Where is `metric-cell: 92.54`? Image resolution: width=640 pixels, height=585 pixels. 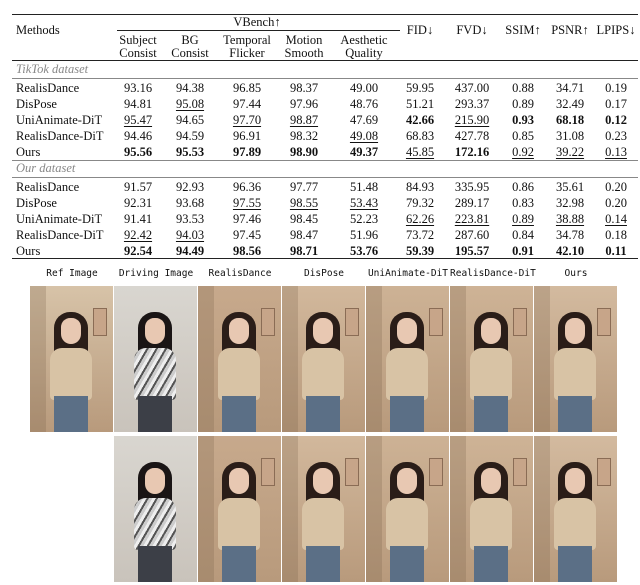
metric-cell: 92.54 is located at coordinates (138, 251).